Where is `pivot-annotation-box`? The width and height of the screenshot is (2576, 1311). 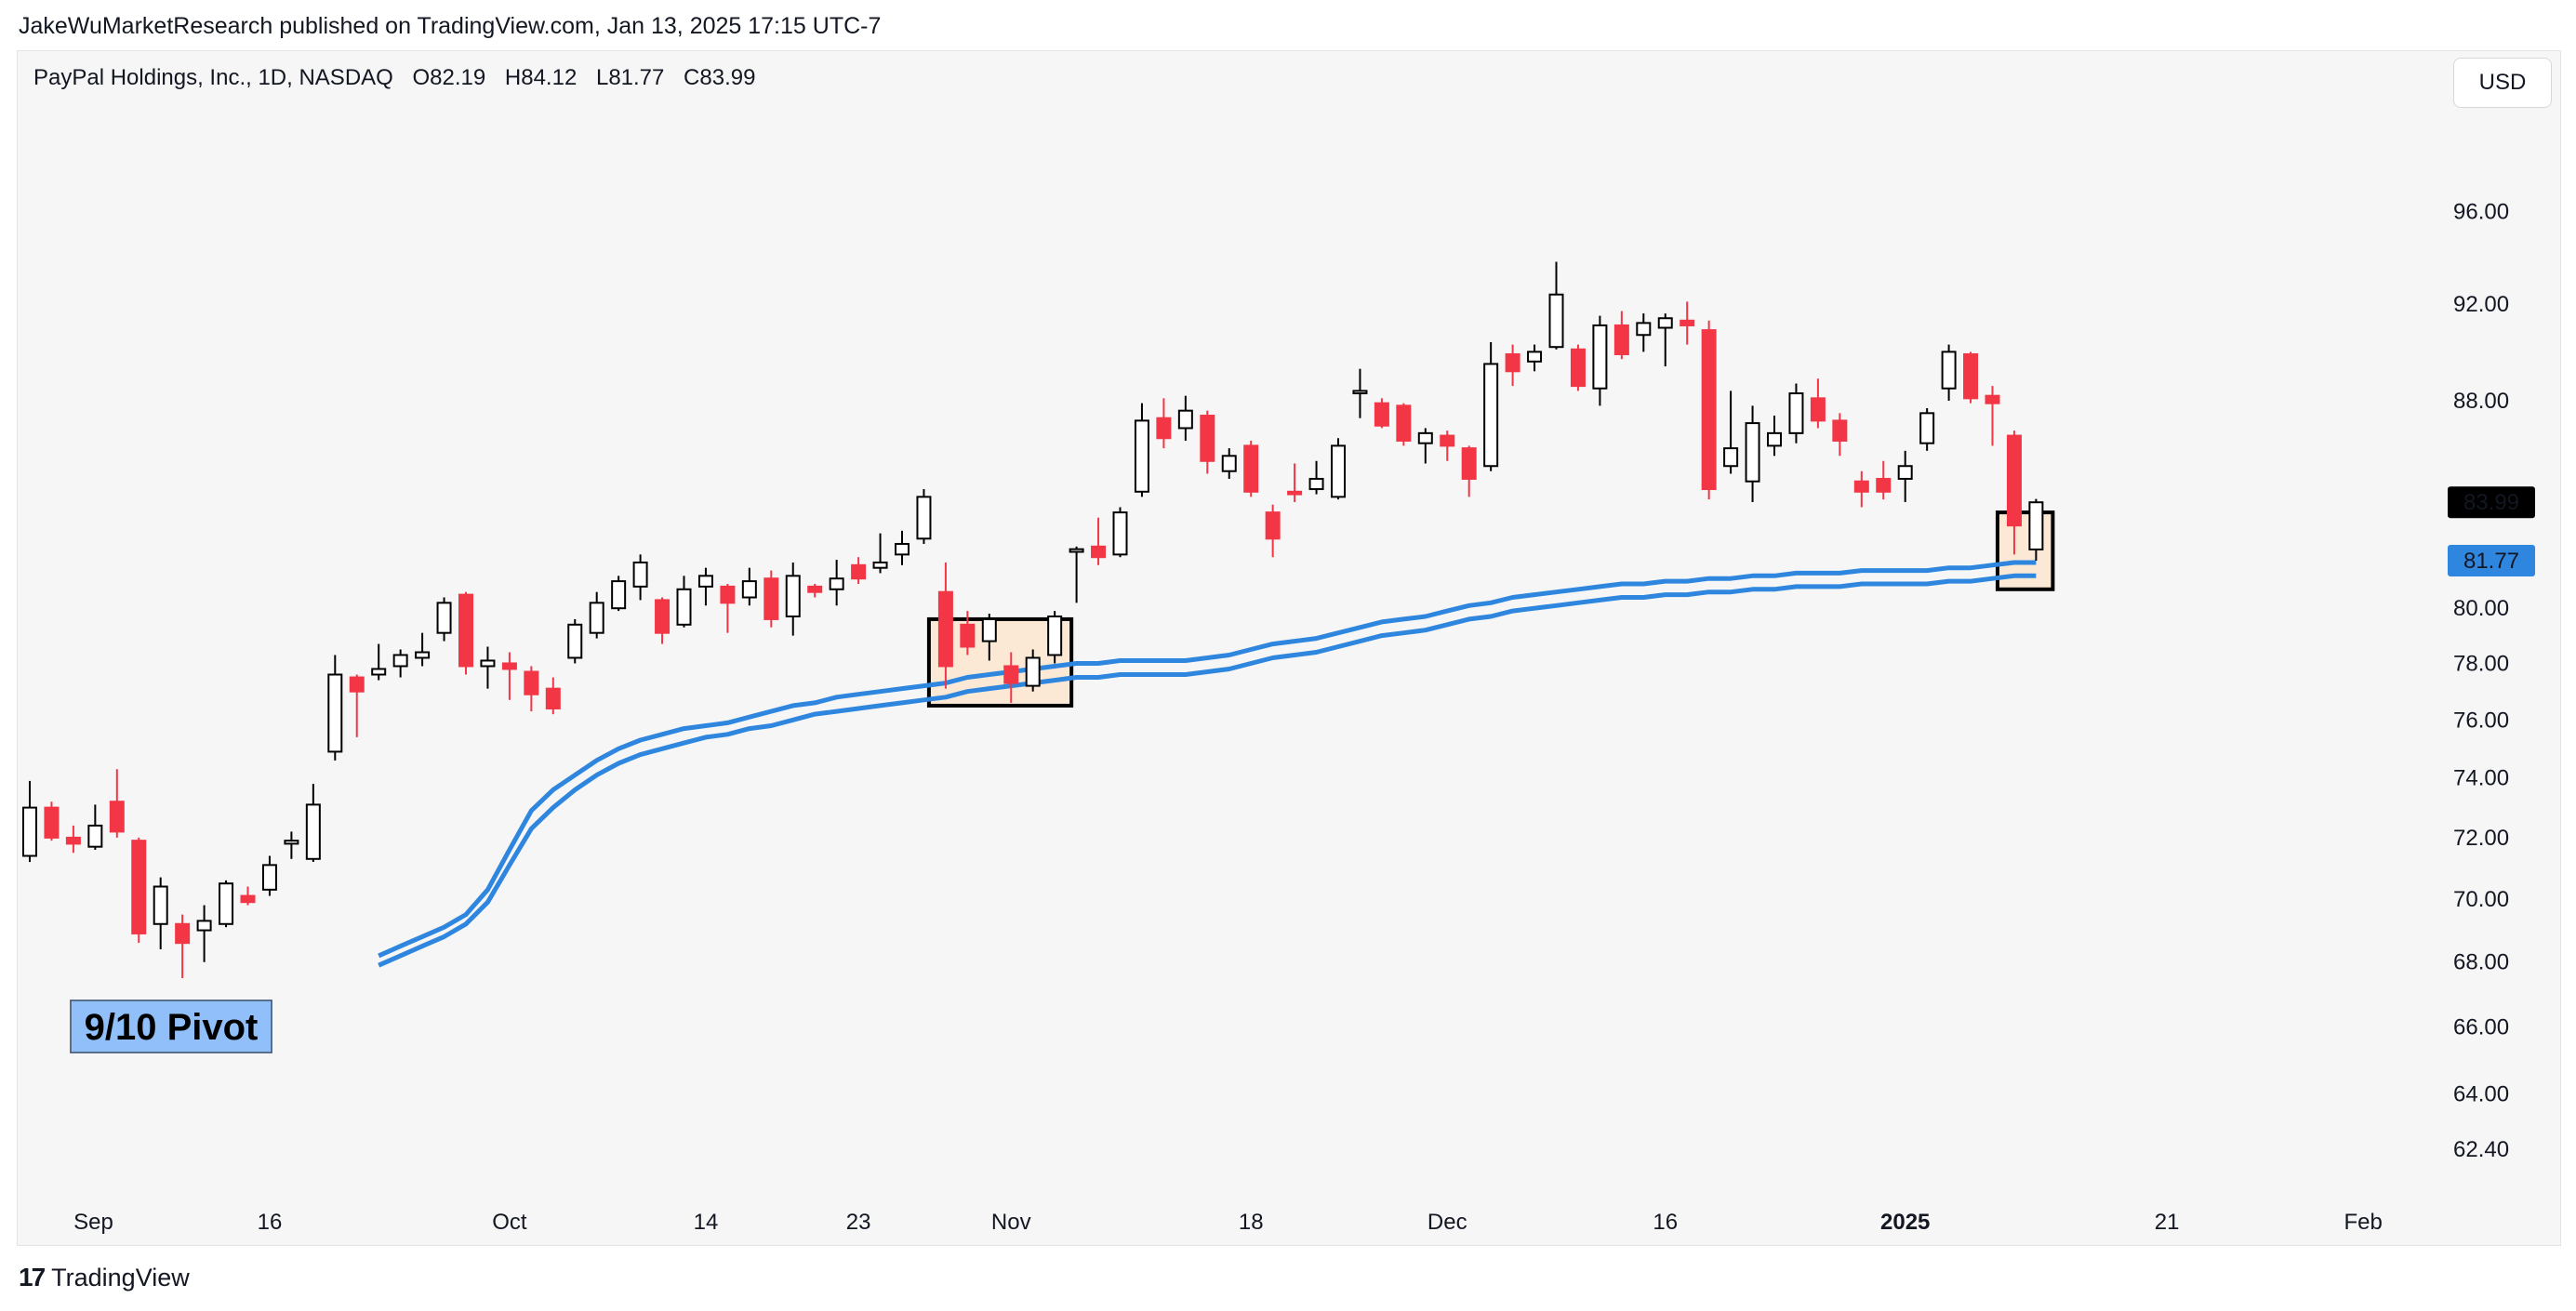
pivot-annotation-box is located at coordinates (171, 1026).